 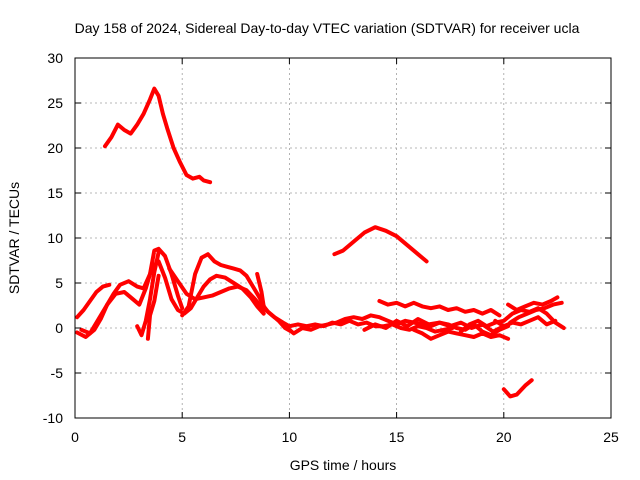 I want to click on y-tick-label: 10, so click(x=55, y=238).